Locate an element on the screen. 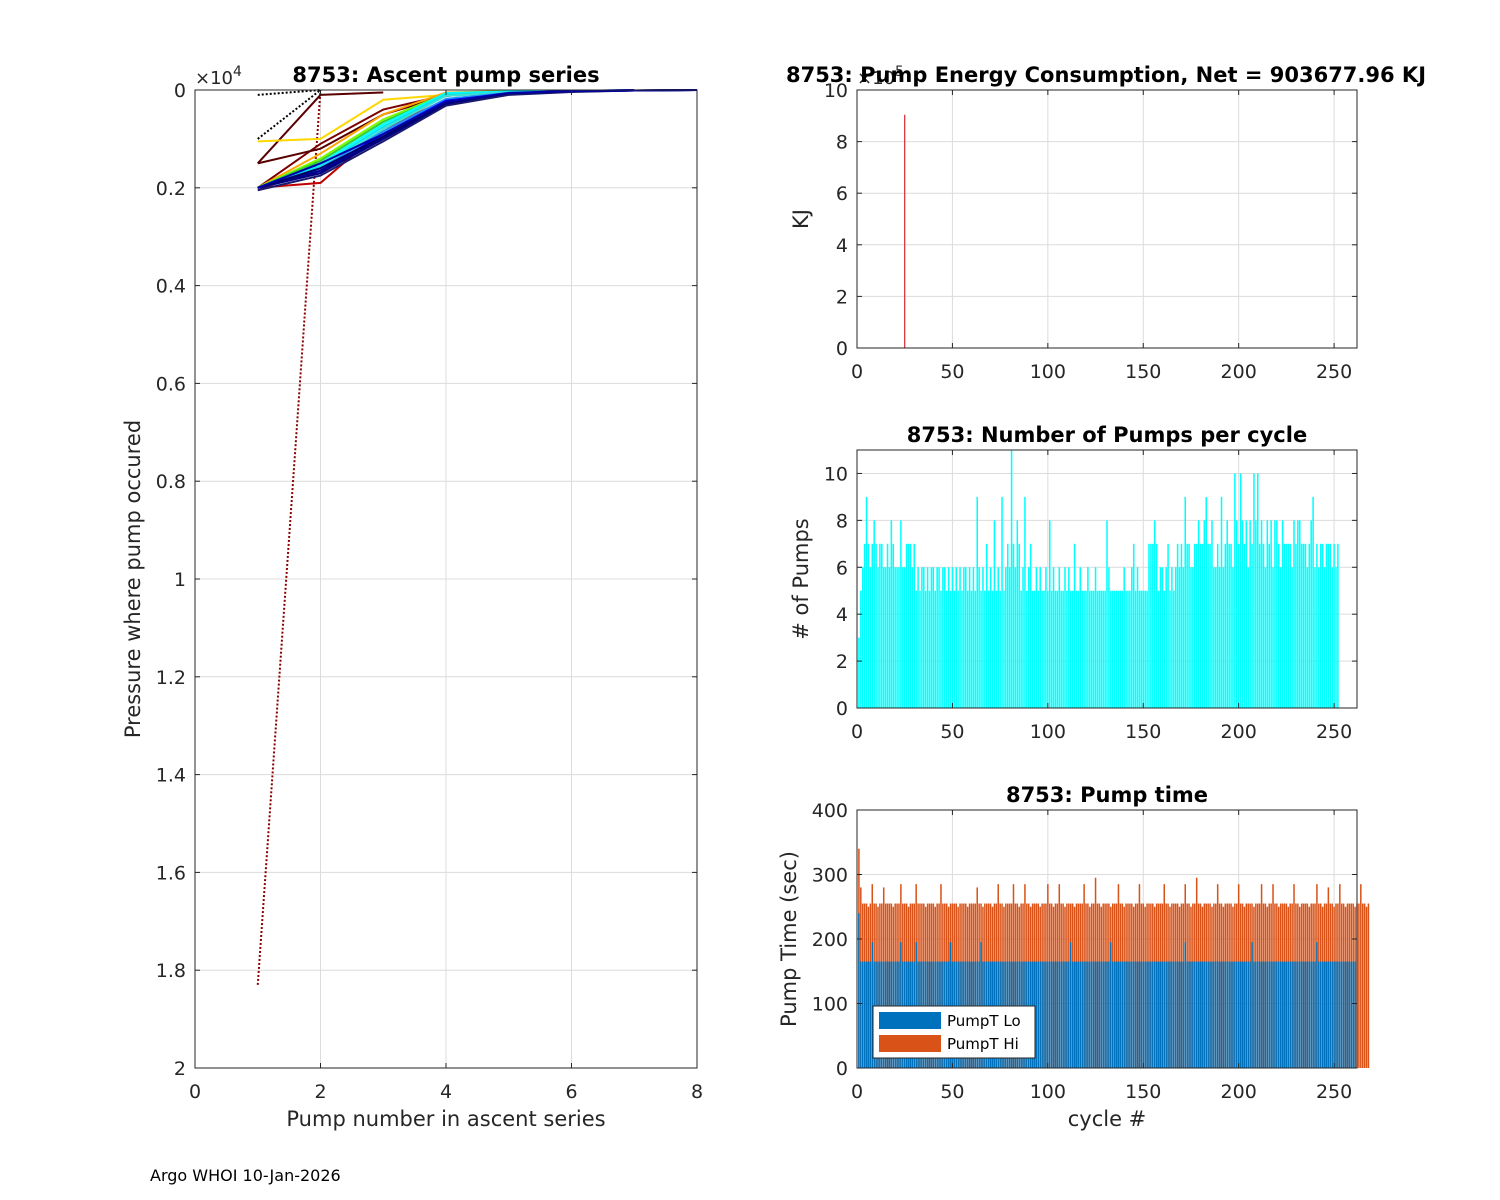 This screenshot has width=1500, height=1200. ascent-xlabel: Pump number in ascent series is located at coordinates (445, 1119).